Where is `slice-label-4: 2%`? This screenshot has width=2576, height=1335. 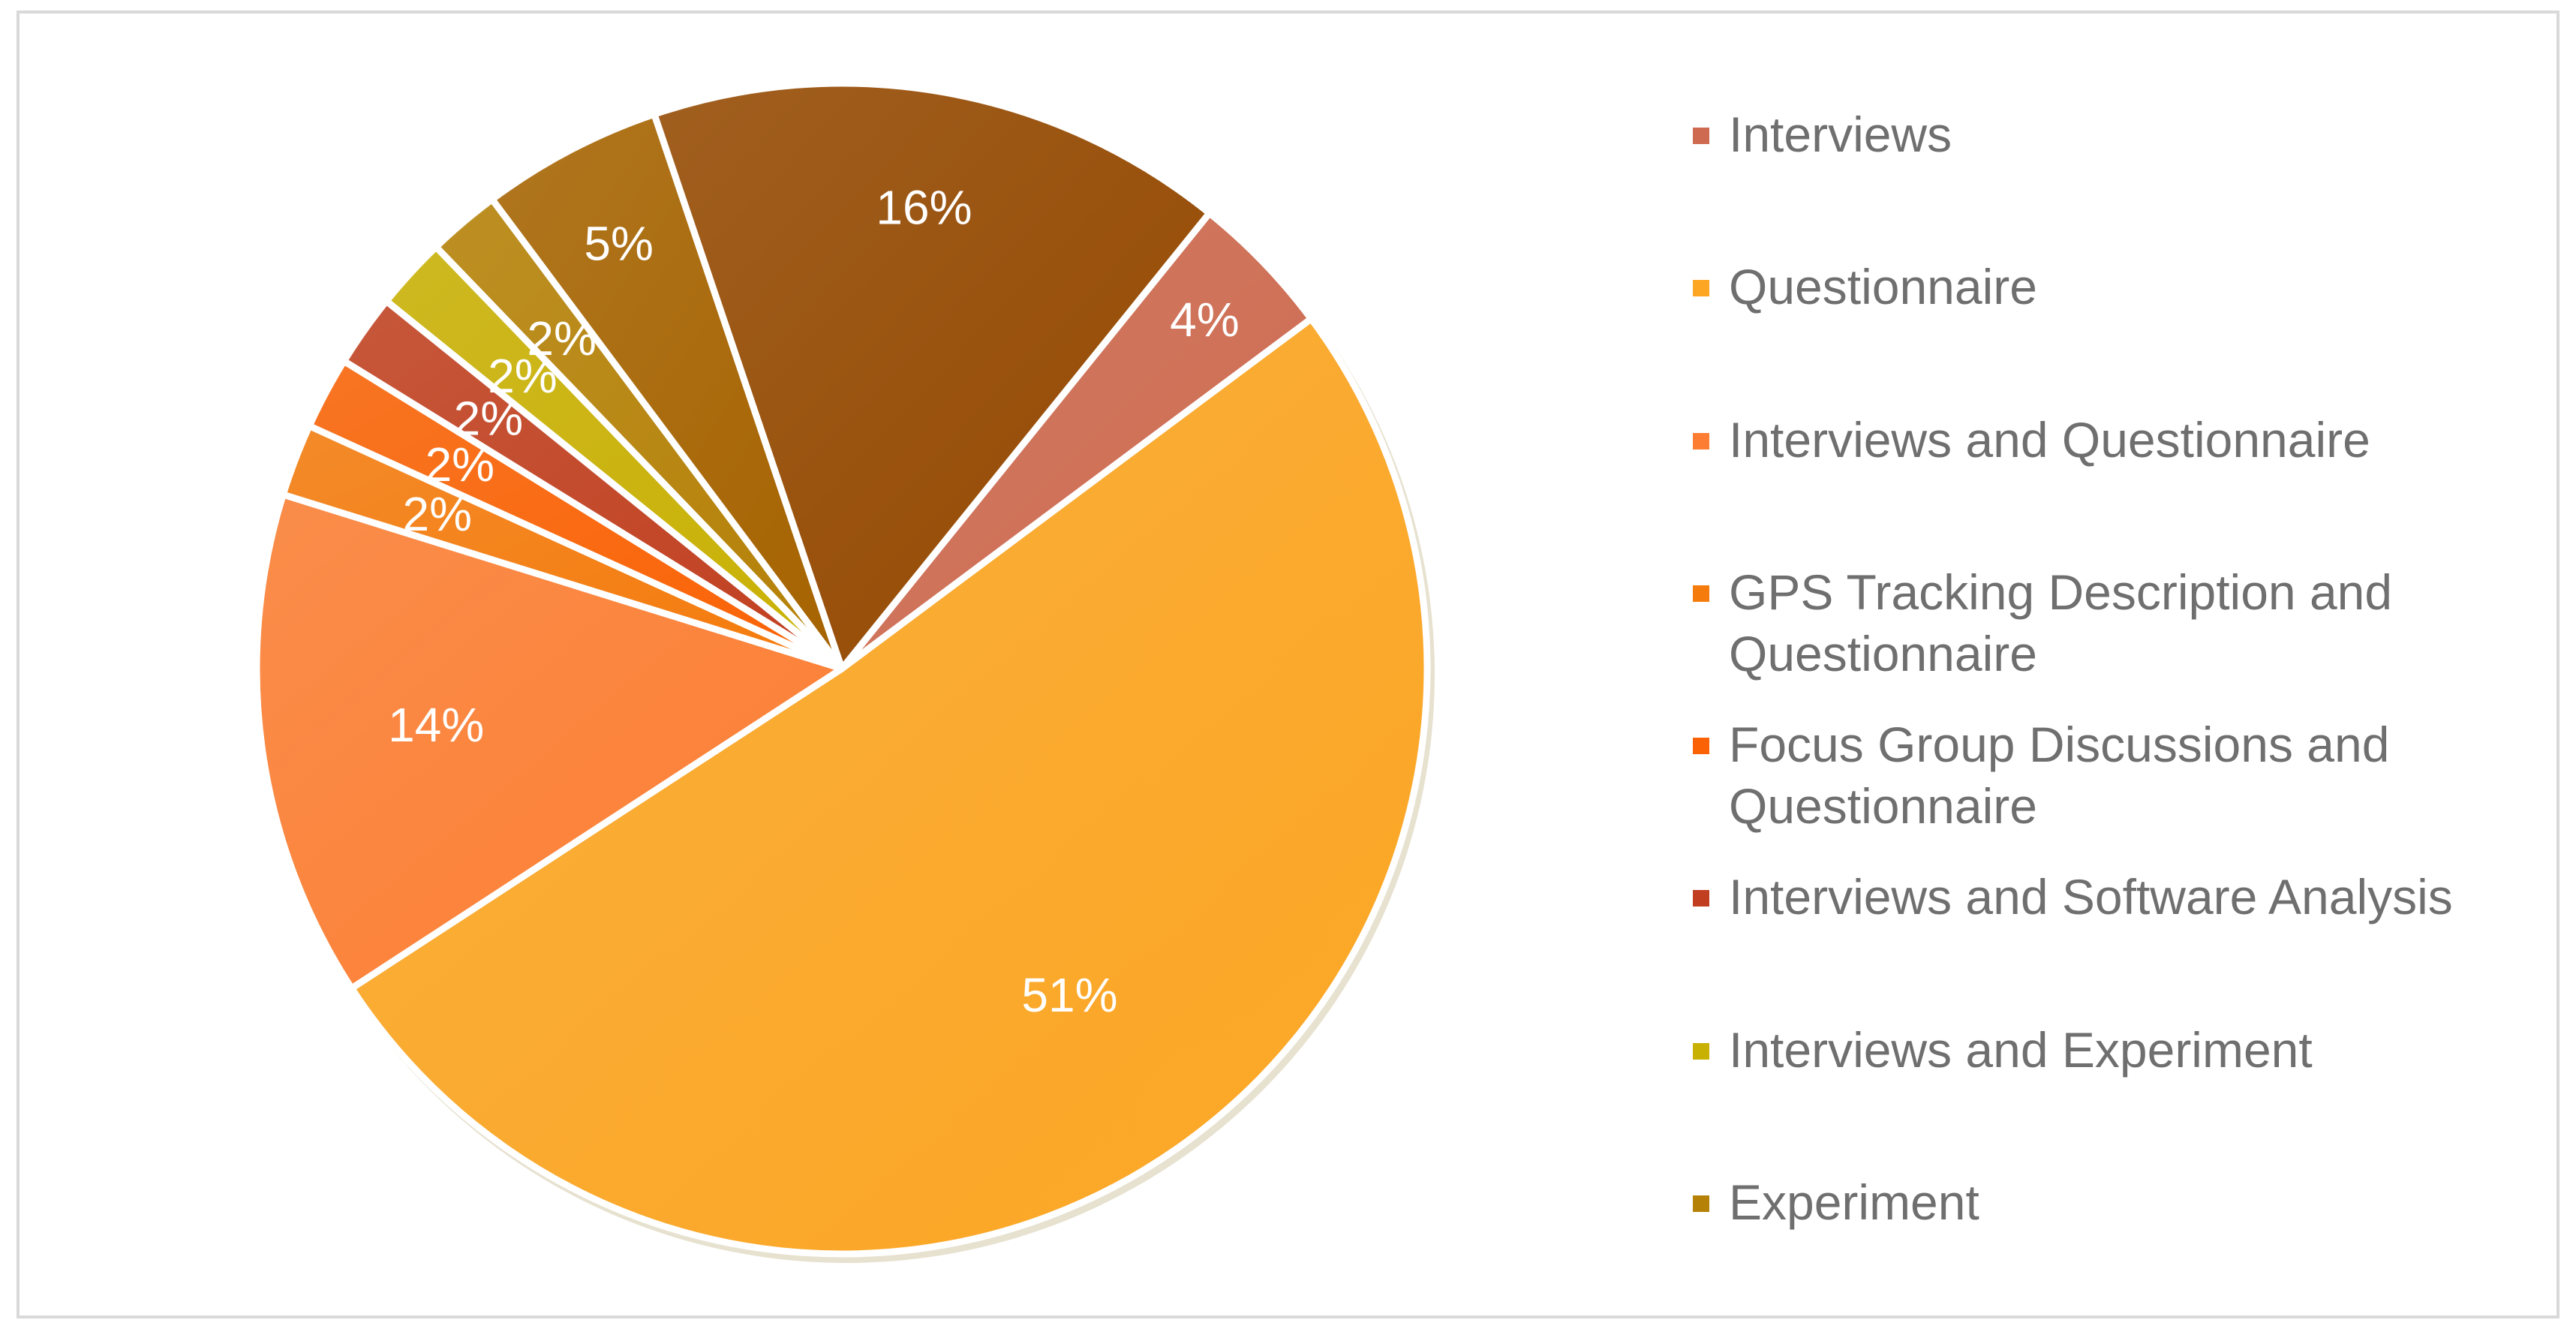 slice-label-4: 2% is located at coordinates (460, 464).